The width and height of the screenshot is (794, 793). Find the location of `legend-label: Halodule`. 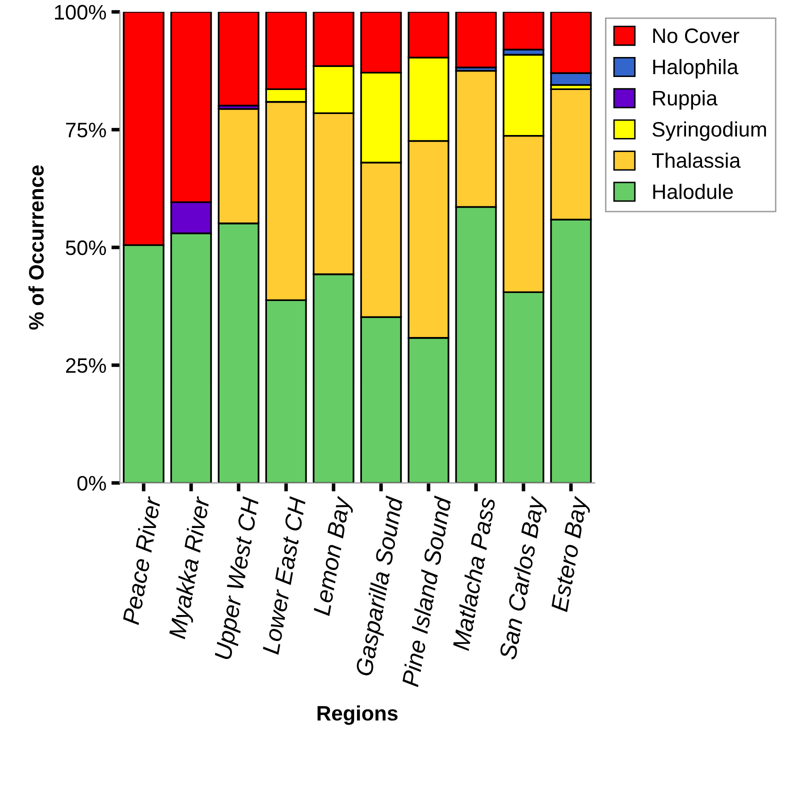

legend-label: Halodule is located at coordinates (693, 192).